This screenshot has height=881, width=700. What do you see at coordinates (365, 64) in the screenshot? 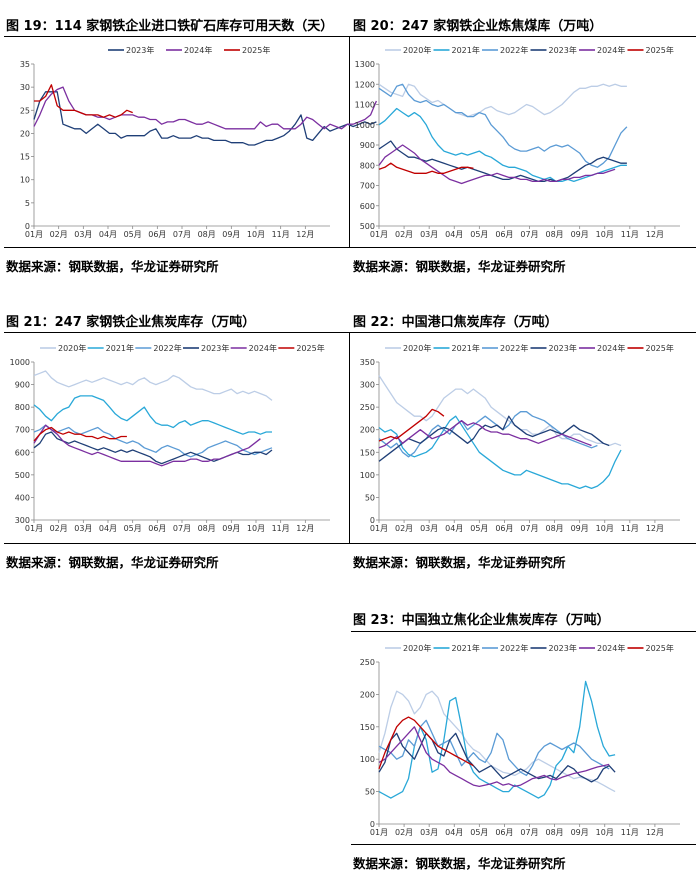
I see `y-tick-label: 1300` at bounding box center [365, 64].